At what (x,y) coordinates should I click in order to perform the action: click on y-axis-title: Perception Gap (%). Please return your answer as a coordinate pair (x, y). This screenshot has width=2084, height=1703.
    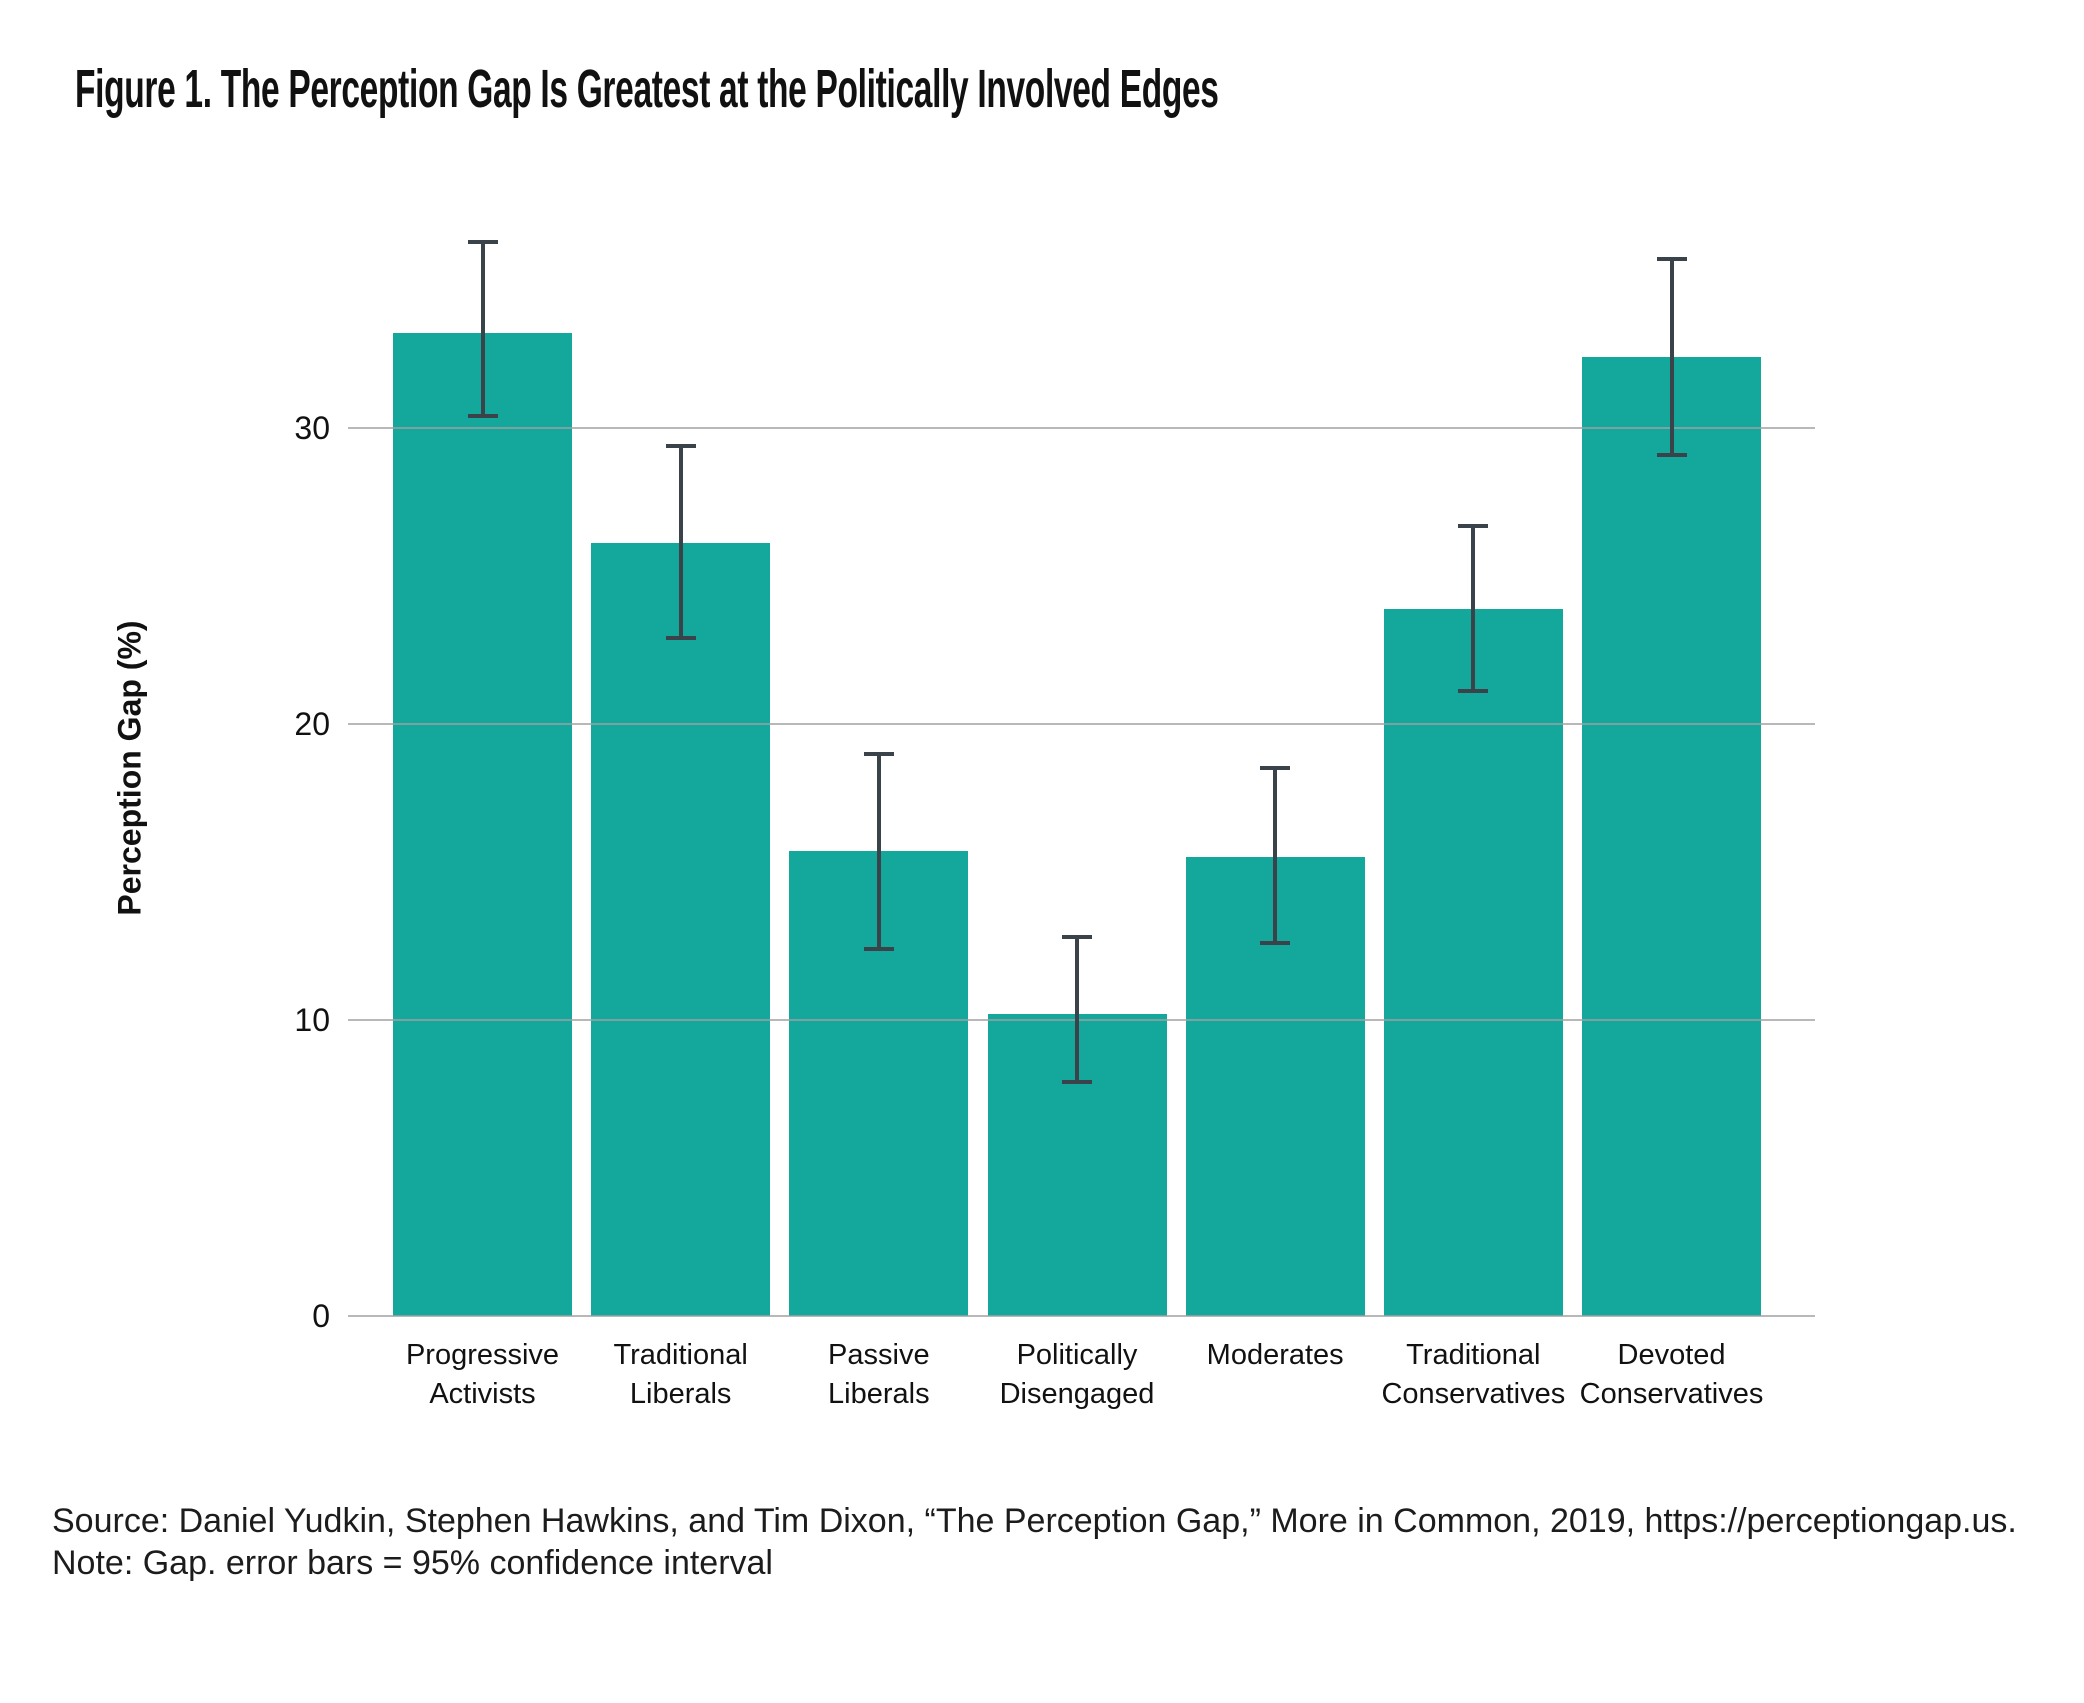
    Looking at the image, I should click on (129, 768).